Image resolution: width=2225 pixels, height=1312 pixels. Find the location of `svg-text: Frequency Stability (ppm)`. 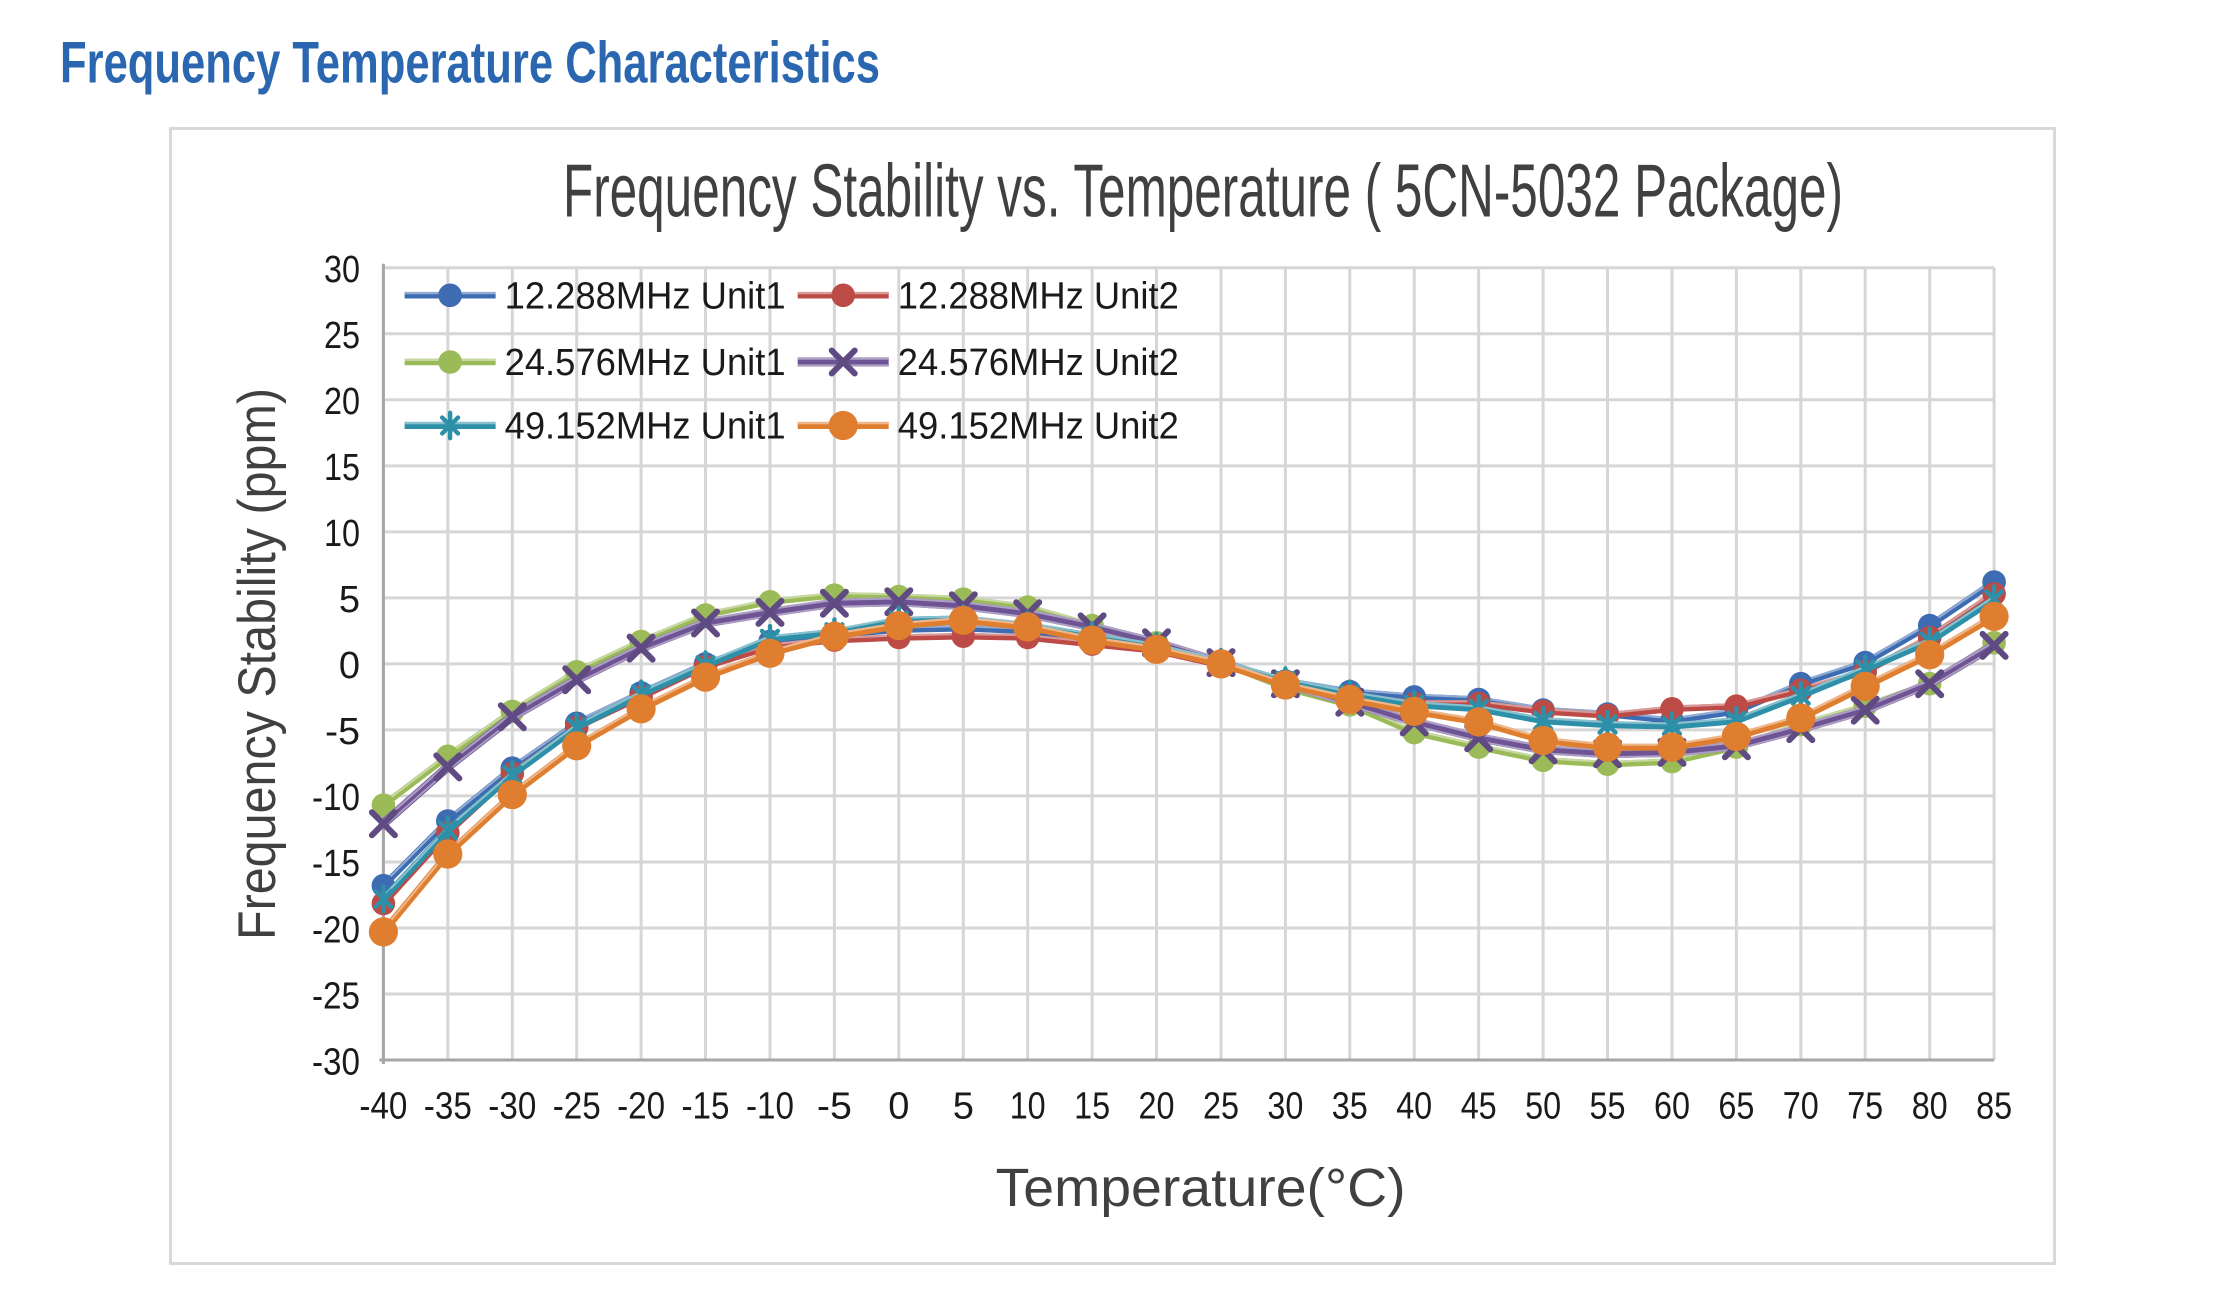

svg-text: Frequency Stability (ppm) is located at coordinates (257, 664).